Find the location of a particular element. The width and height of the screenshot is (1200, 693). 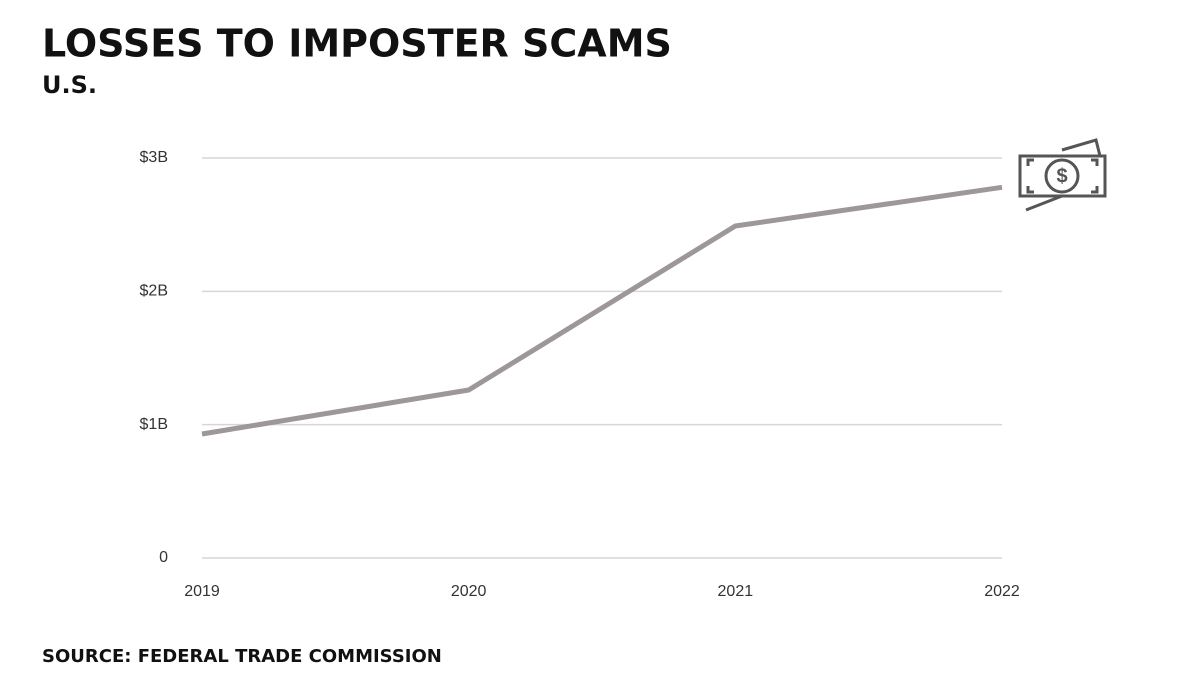

source: SOURCE: FEDERAL TRADE COMMISSION is located at coordinates (242, 656).